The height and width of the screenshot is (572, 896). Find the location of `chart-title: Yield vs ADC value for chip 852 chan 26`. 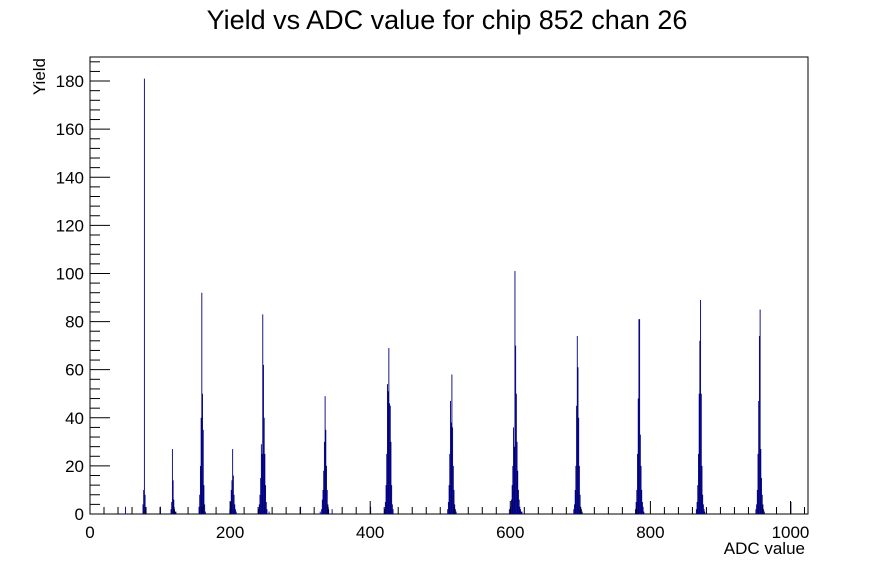

chart-title: Yield vs ADC value for chip 852 chan 26 is located at coordinates (447, 20).